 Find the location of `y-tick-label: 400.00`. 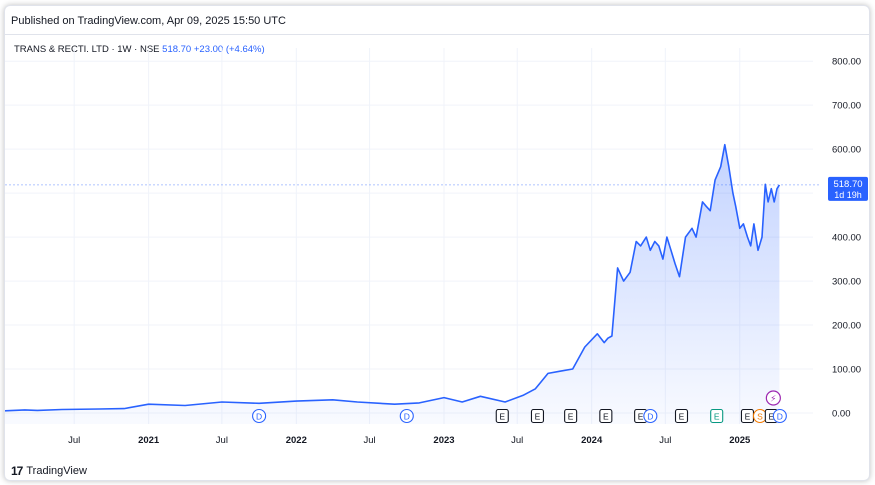

y-tick-label: 400.00 is located at coordinates (846, 238).